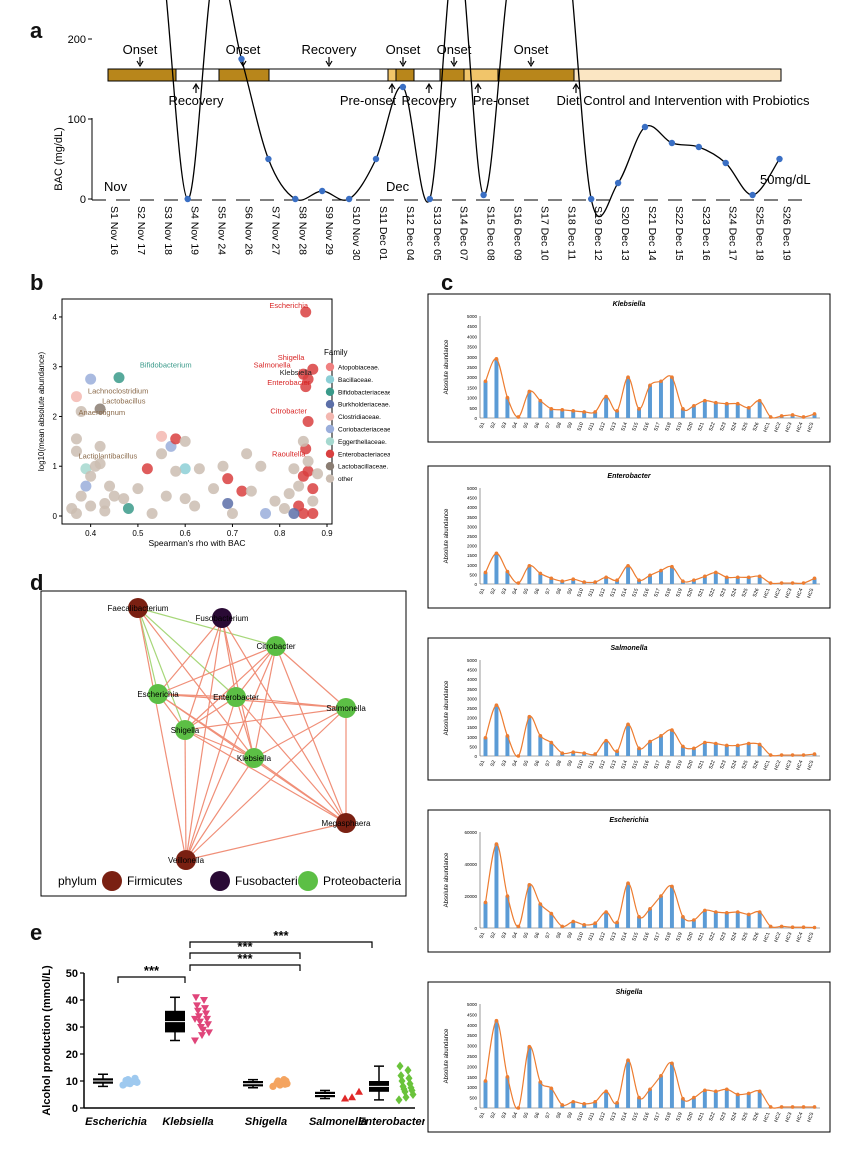 The width and height of the screenshot is (864, 1152). Describe the element at coordinates (472, 526) in the screenshot. I see `chart-y-tick-label: 3000` at that location.